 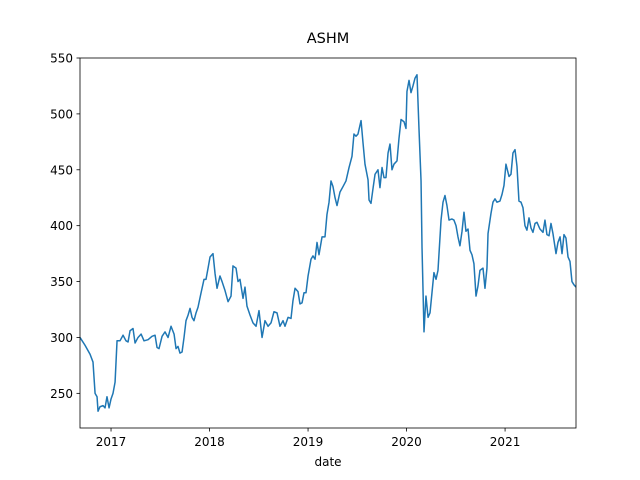 I want to click on x-tick-label: 2020, so click(x=406, y=442).